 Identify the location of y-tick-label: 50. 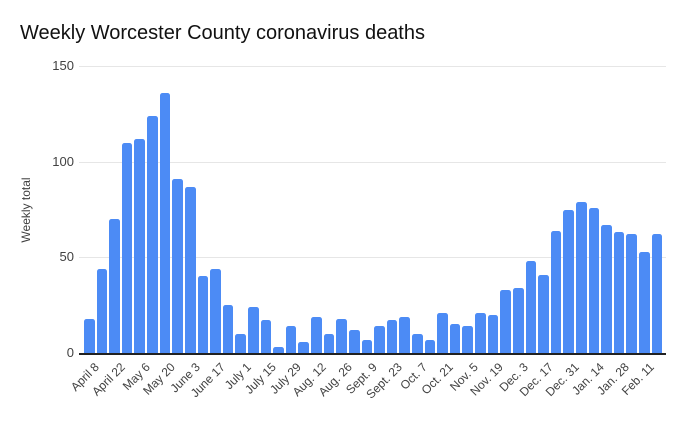
(66, 257).